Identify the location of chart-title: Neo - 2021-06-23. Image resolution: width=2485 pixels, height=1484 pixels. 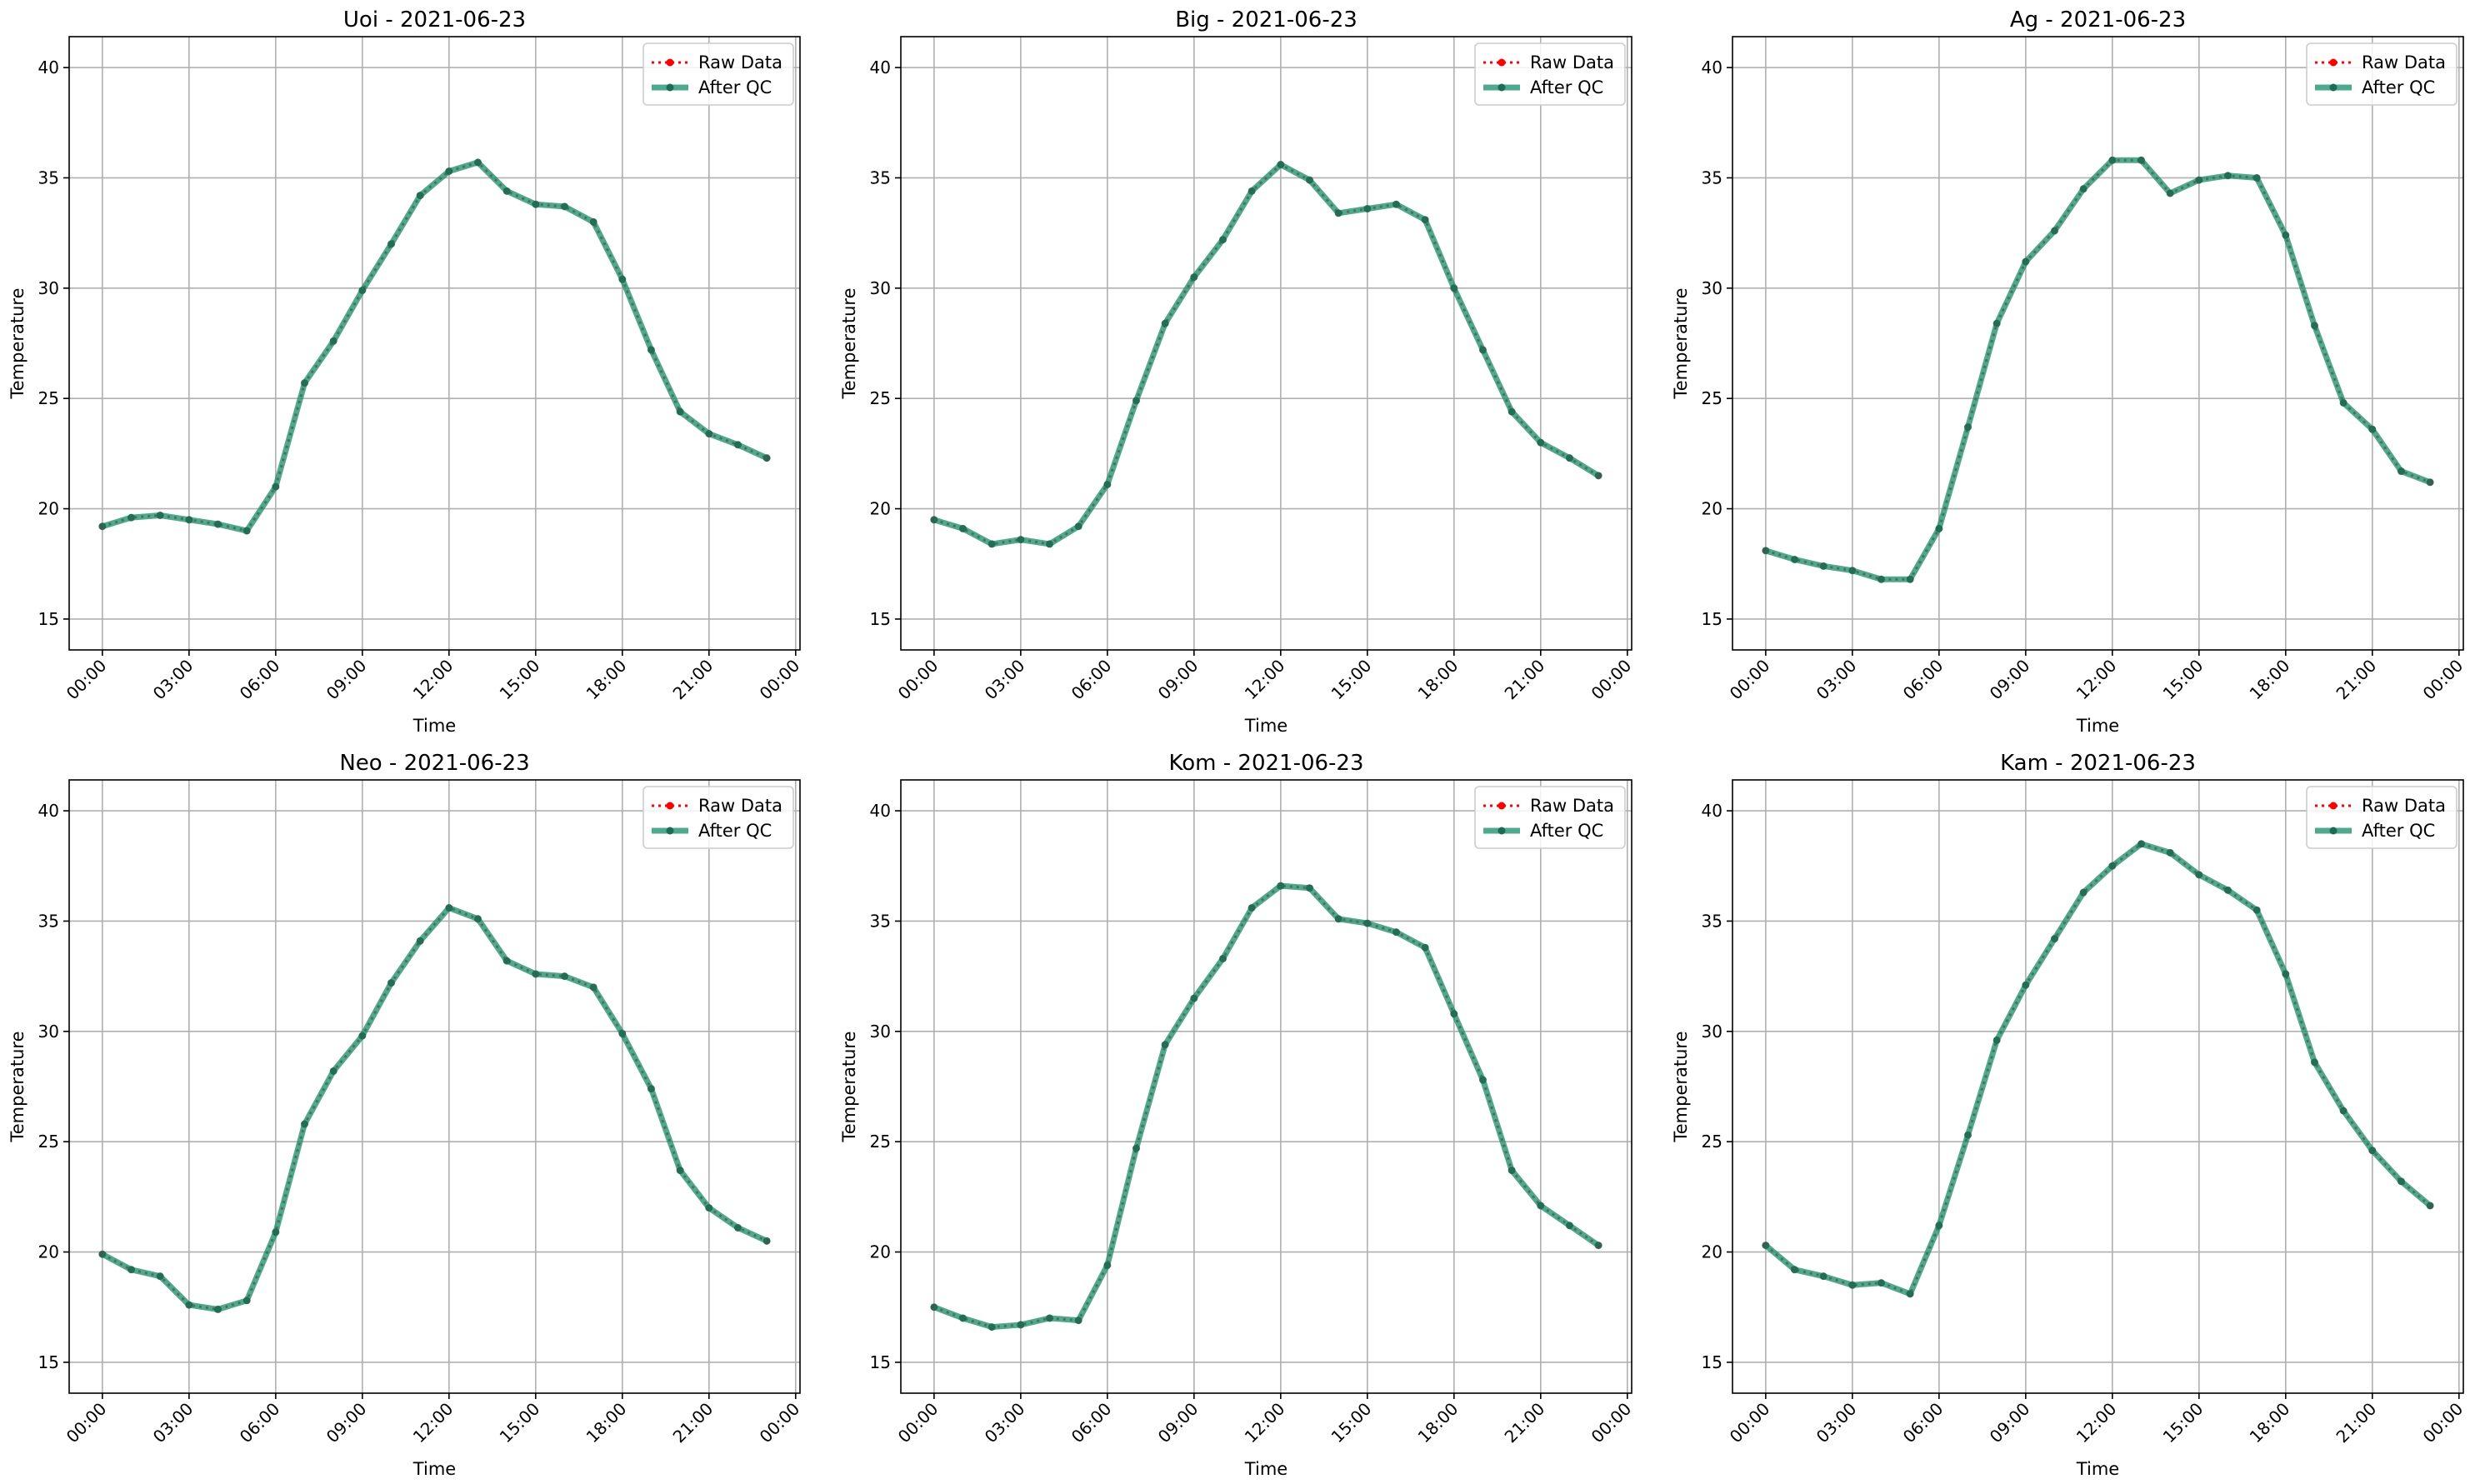
(434, 764).